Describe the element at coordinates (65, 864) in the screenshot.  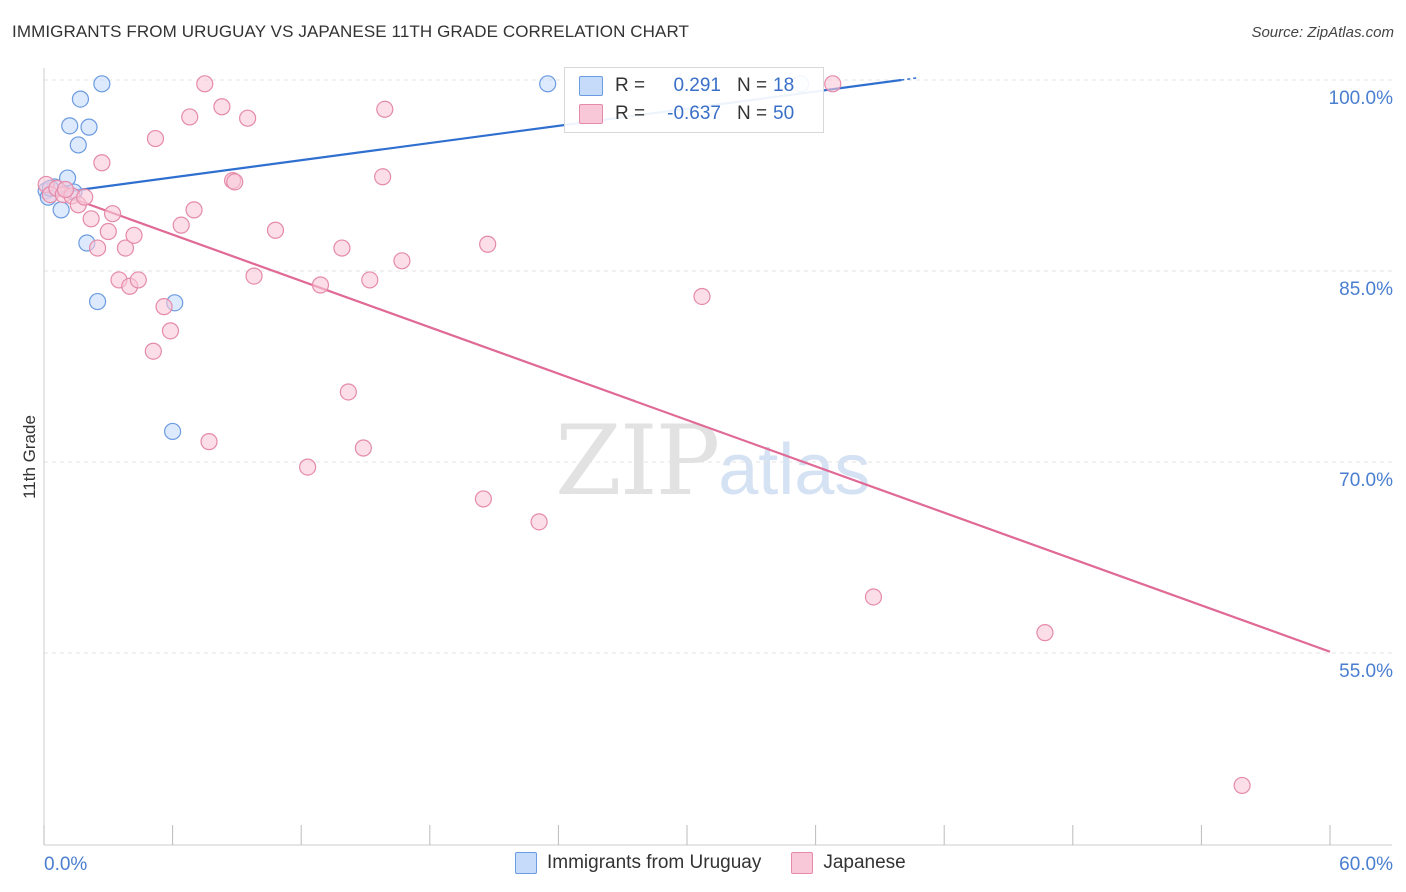
I see `x-tick-label: 0.0%` at that location.